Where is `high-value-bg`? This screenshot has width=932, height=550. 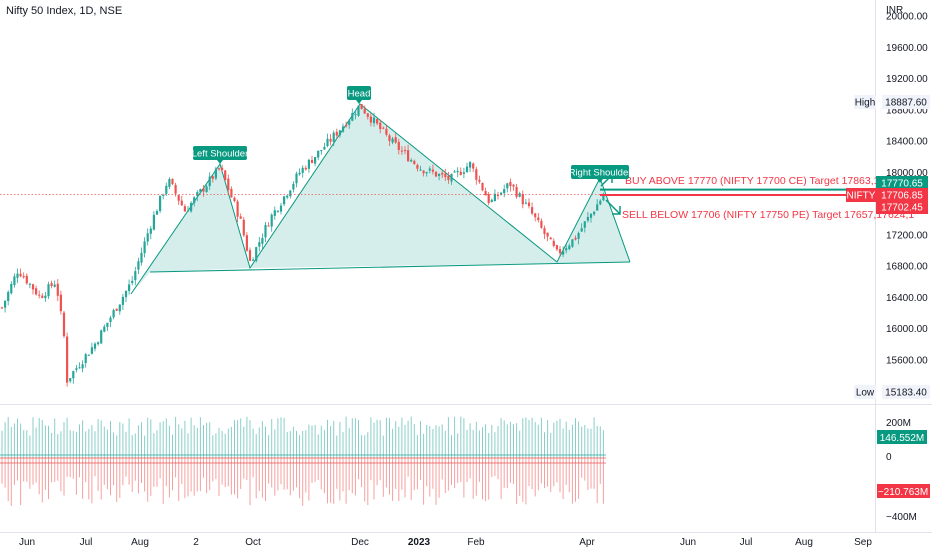
high-value-bg is located at coordinates (906, 102).